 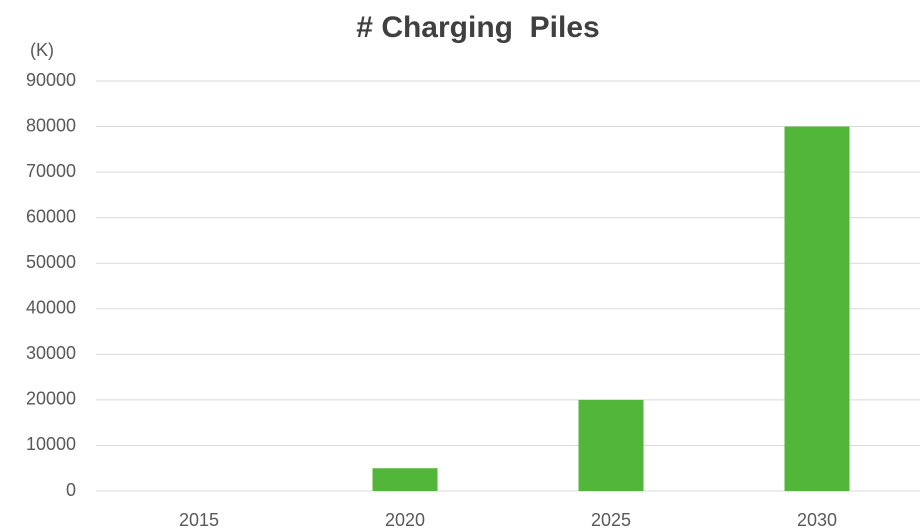 I want to click on y-axis-label: (K), so click(x=42, y=50).